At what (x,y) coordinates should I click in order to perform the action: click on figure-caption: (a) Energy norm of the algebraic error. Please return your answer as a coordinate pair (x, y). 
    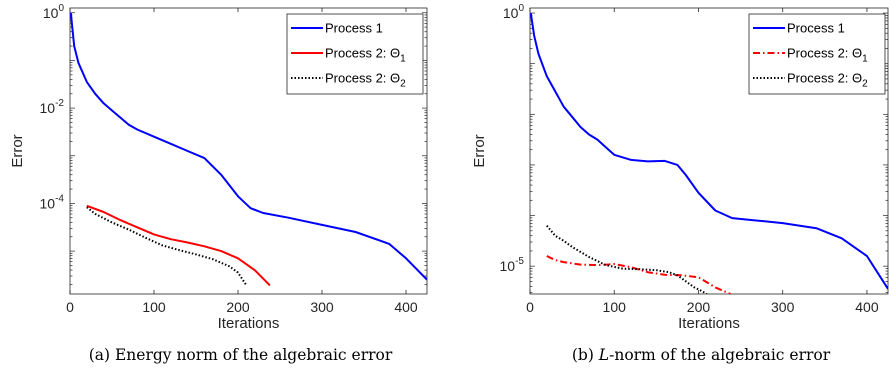
    Looking at the image, I should click on (241, 355).